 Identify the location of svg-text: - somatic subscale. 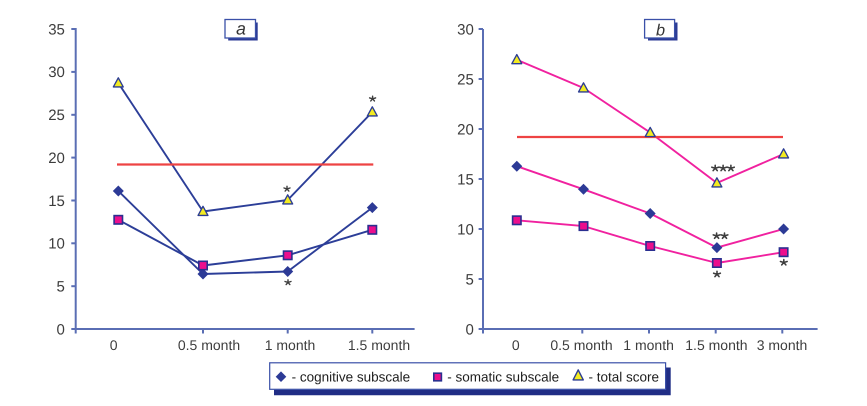
(503, 377).